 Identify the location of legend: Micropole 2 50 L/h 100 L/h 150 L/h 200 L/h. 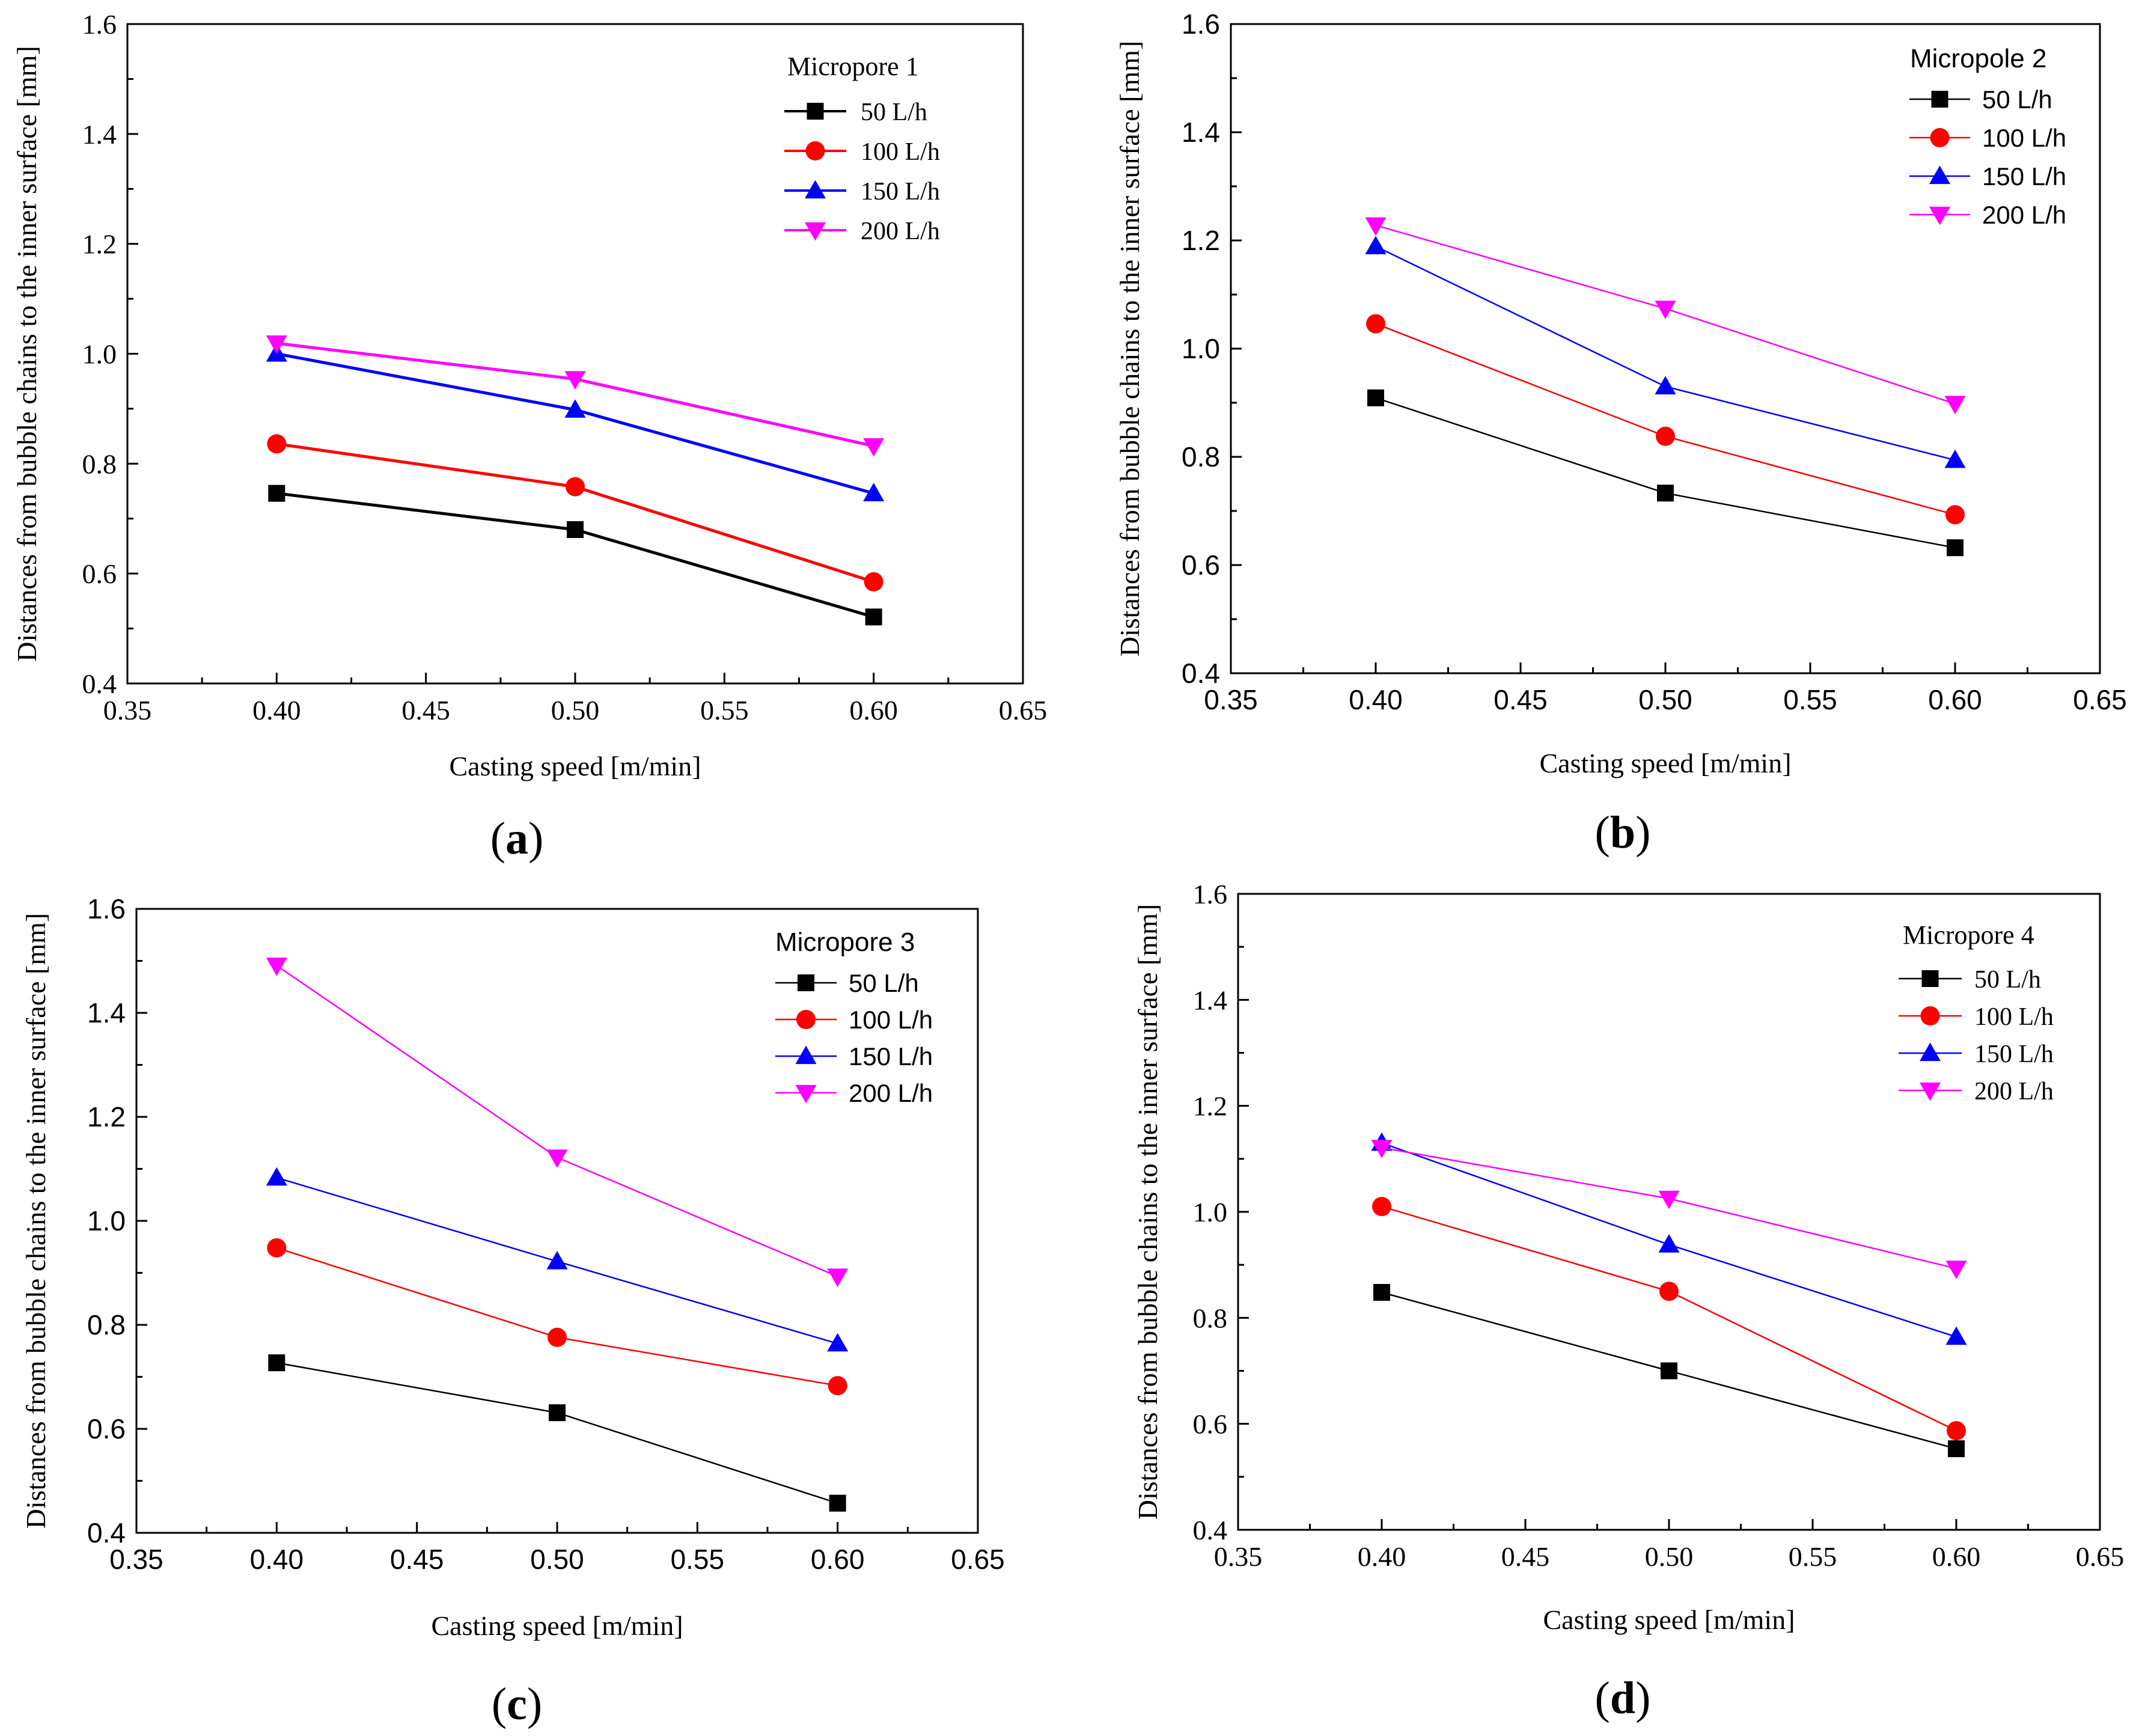
(1987, 137).